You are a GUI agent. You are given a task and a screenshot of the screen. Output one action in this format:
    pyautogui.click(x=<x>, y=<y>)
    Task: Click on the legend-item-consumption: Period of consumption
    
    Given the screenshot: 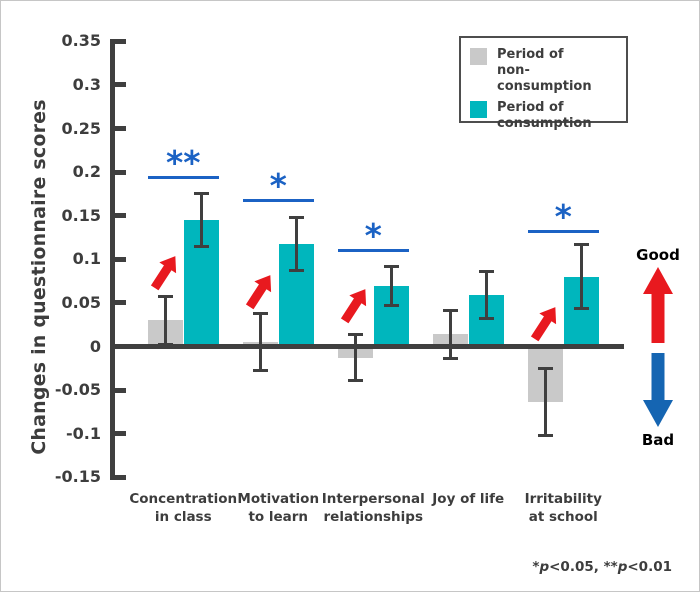 What is the action you would take?
    pyautogui.click(x=544, y=116)
    